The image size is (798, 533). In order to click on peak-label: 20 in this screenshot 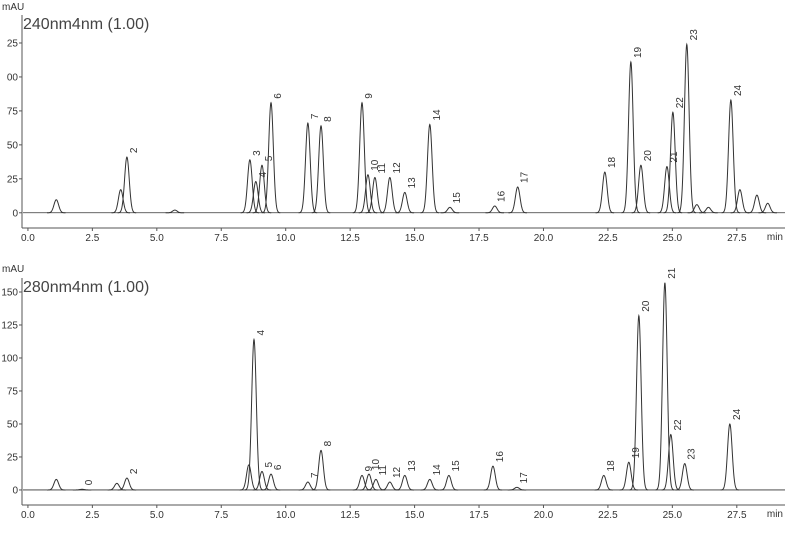, I will do `click(648, 156)`.